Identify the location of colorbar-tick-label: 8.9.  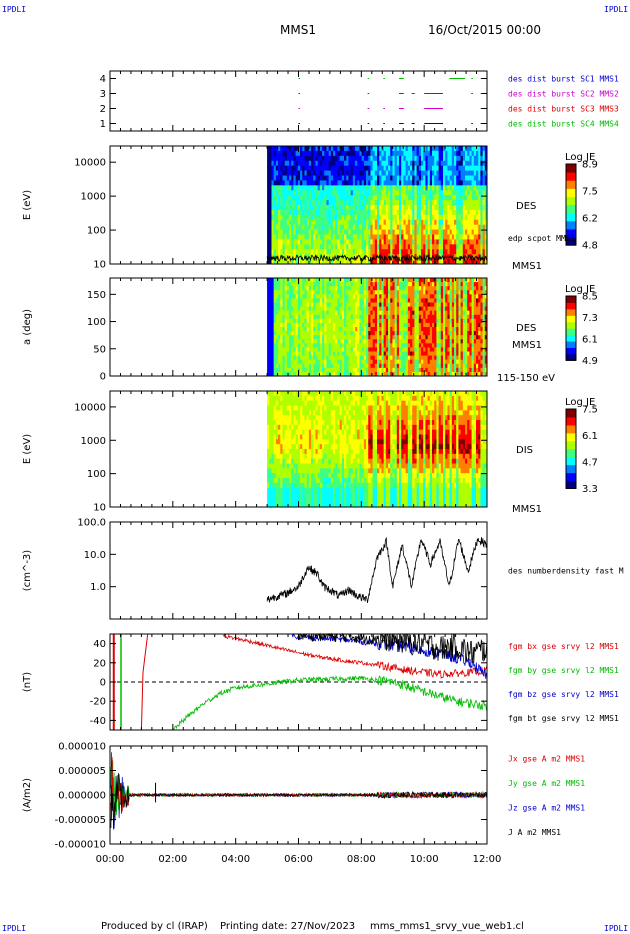
(590, 165).